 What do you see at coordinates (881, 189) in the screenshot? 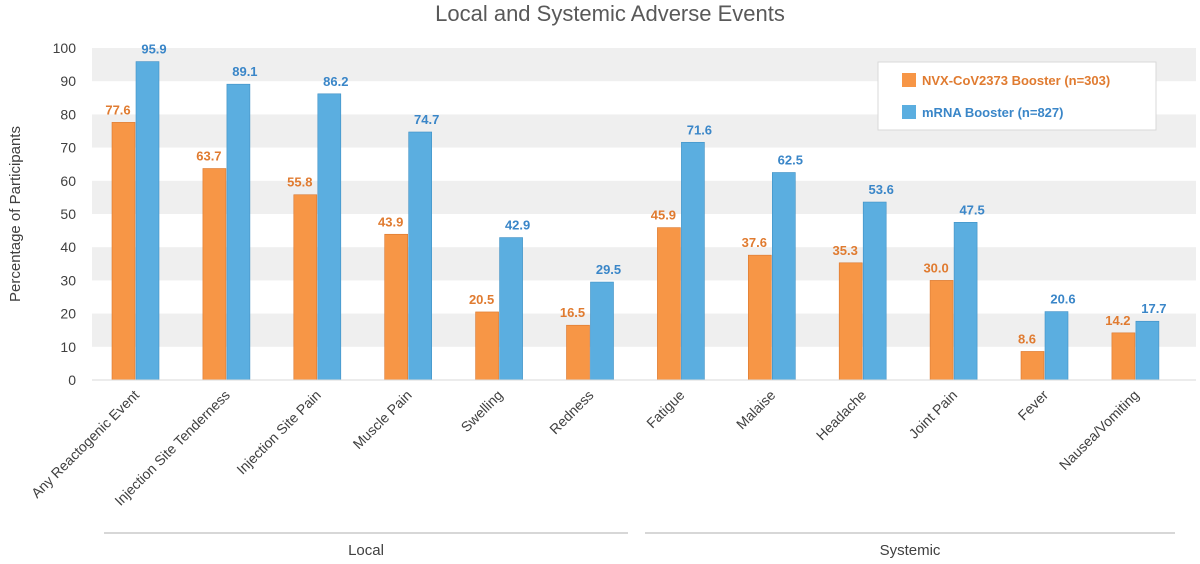
I see `data-label: 53.6` at bounding box center [881, 189].